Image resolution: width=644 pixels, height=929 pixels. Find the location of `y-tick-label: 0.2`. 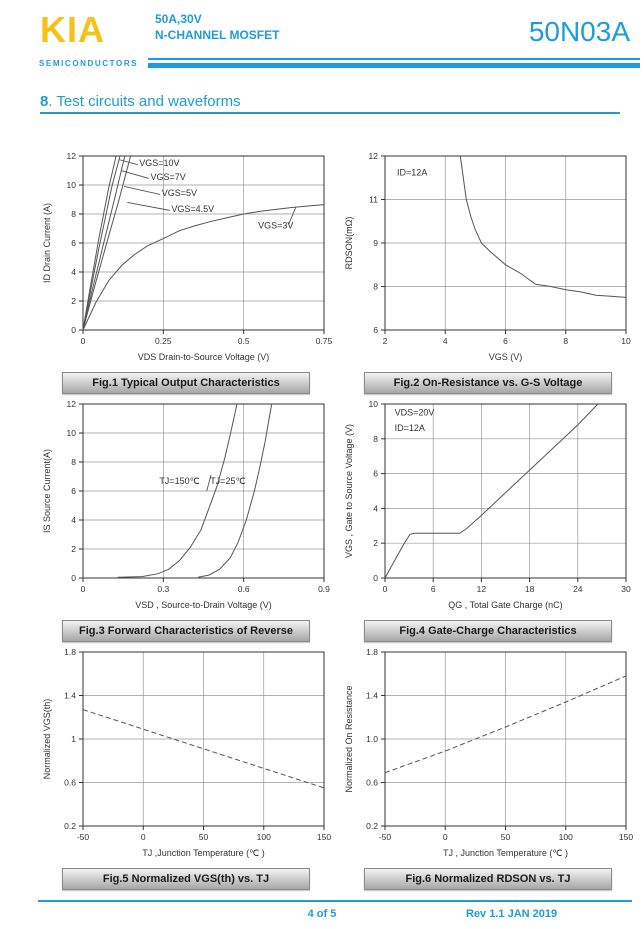

y-tick-label: 0.2 is located at coordinates (70, 826).